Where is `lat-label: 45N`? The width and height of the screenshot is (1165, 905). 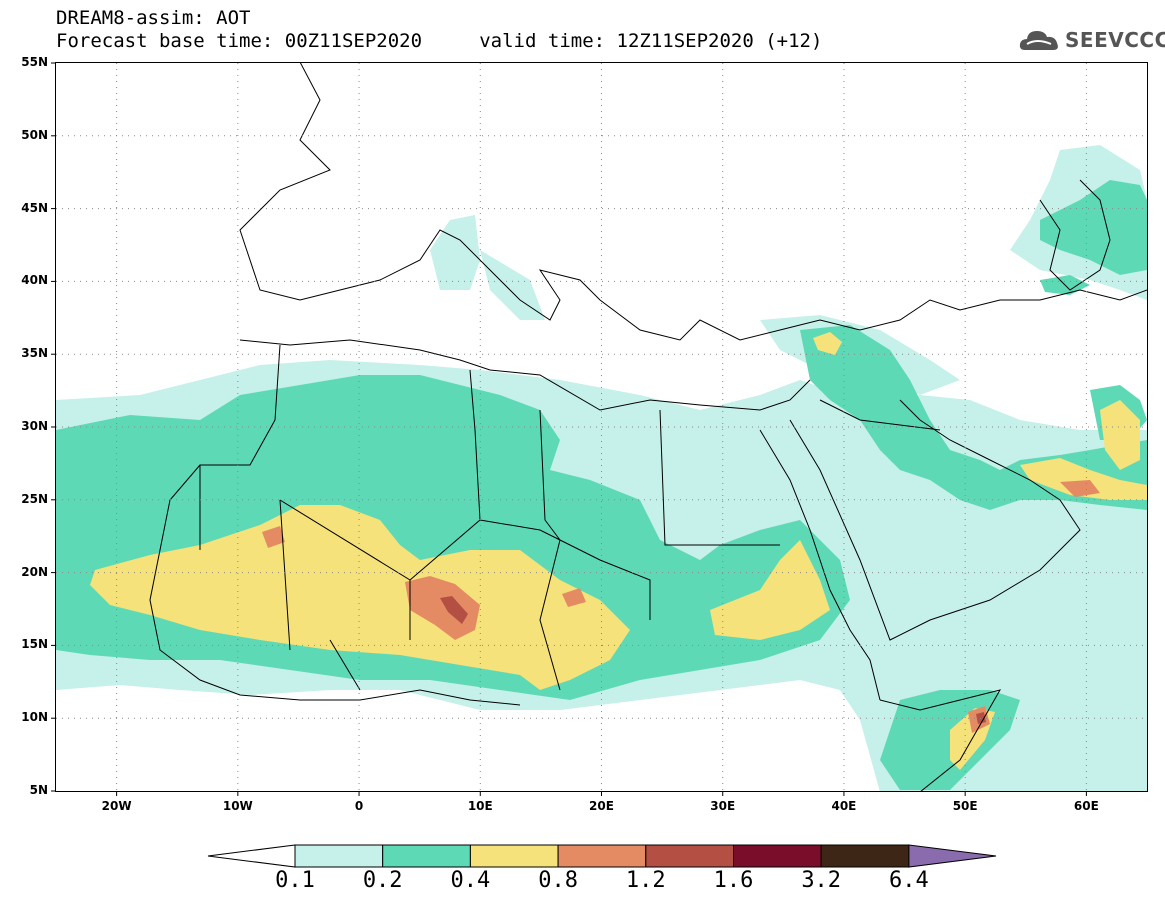 lat-label: 45N is located at coordinates (34, 207).